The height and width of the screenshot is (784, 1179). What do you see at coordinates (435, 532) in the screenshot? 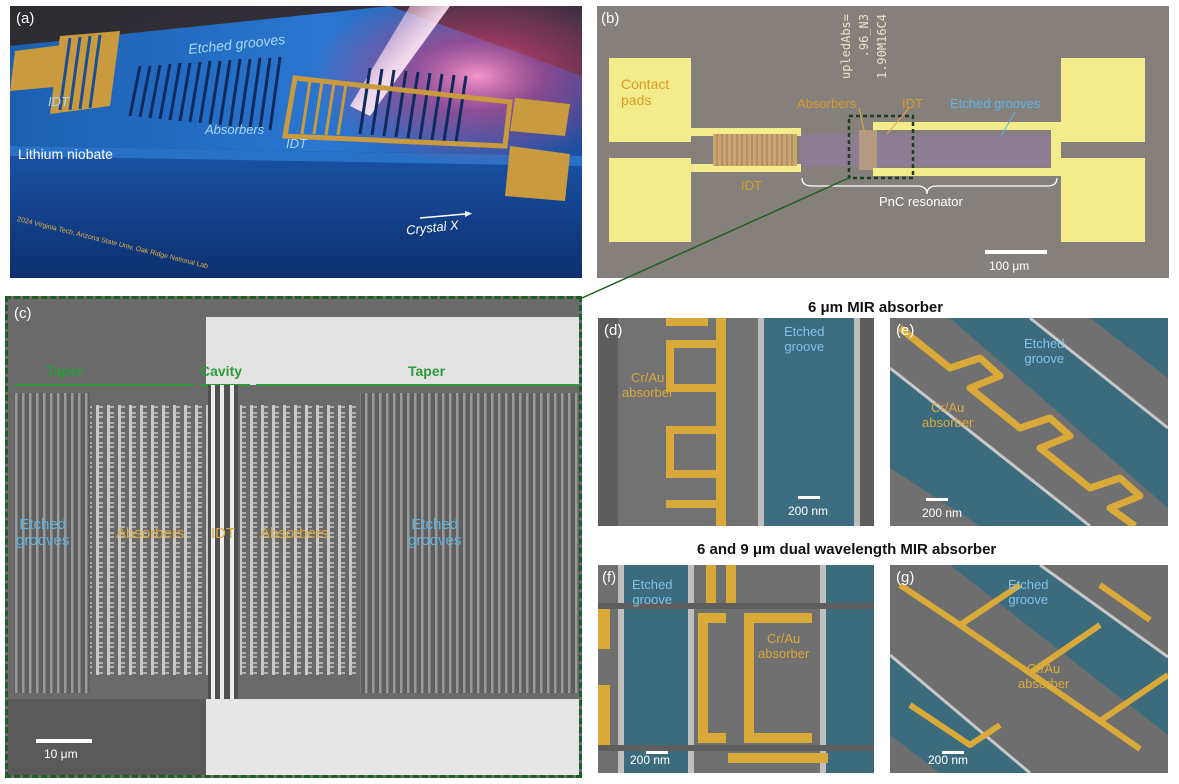
I see `etched-grooves-right-label: Etched grooves` at bounding box center [435, 532].